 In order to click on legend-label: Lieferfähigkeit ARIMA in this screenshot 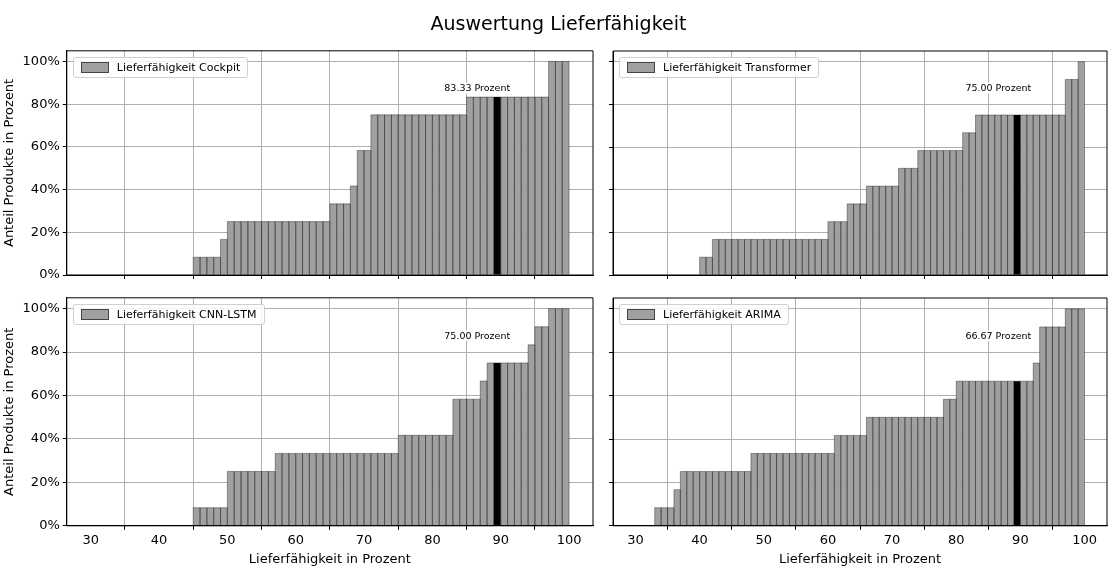, I will do `click(722, 314)`.